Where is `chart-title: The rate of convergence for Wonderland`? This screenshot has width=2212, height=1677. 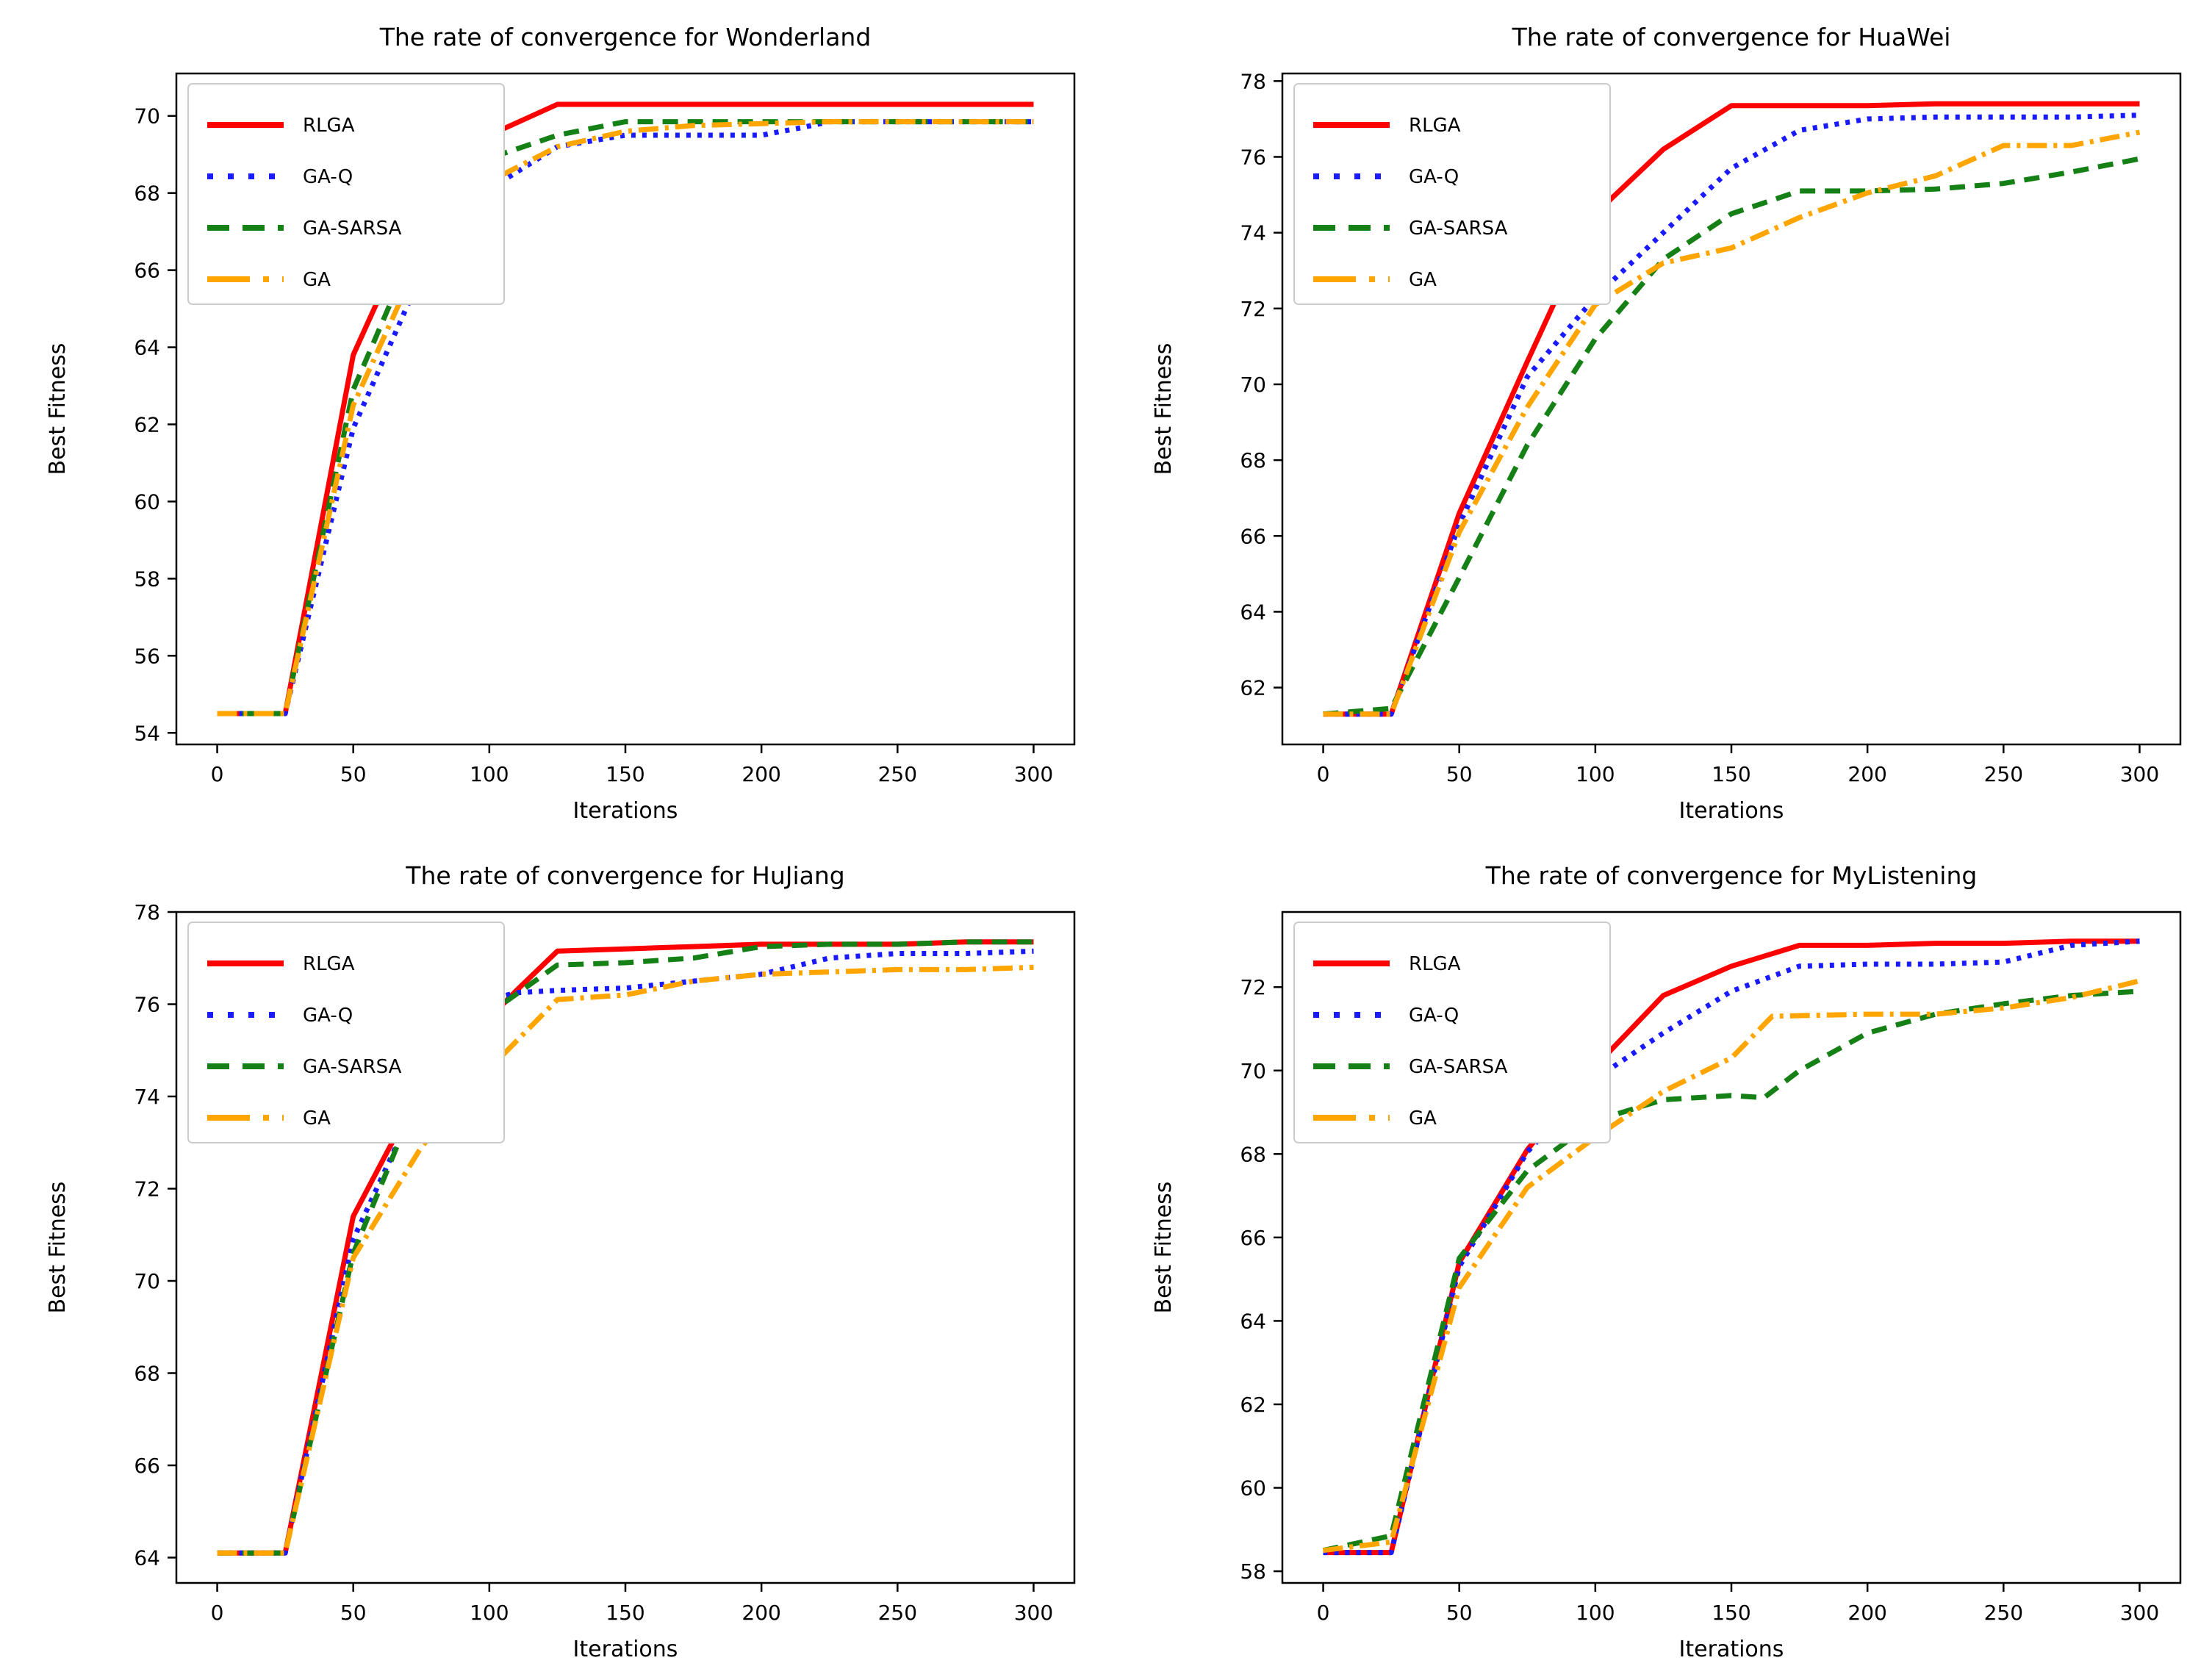
chart-title: The rate of convergence for Wonderland is located at coordinates (625, 37).